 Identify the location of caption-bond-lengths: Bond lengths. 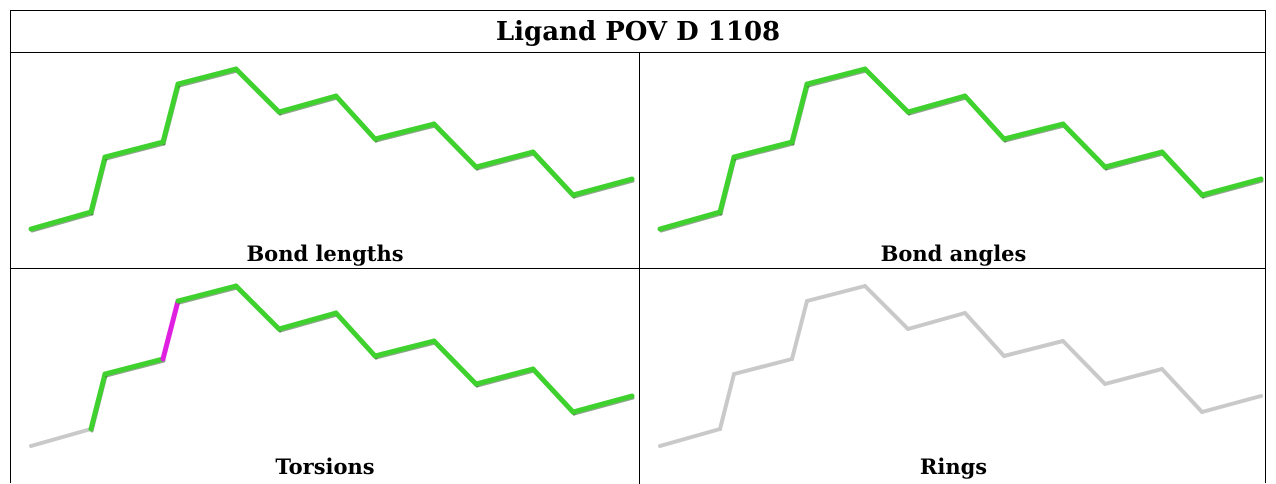
(325, 253).